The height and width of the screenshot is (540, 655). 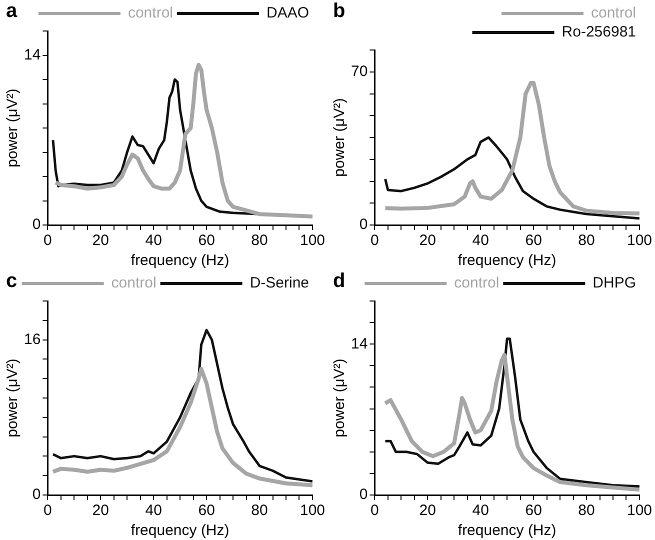 What do you see at coordinates (614, 283) in the screenshot?
I see `text: DHPG` at bounding box center [614, 283].